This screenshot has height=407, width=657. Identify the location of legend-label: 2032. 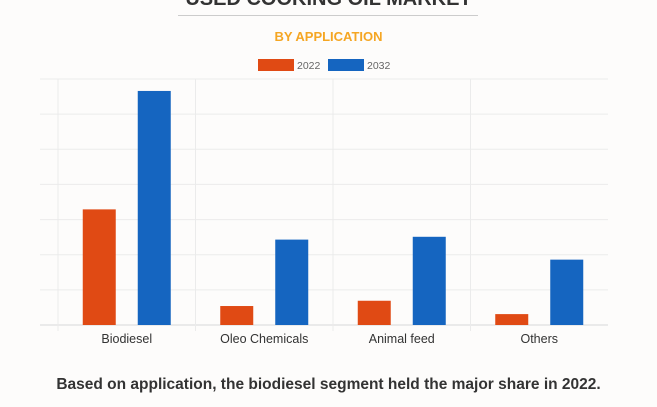
(379, 66).